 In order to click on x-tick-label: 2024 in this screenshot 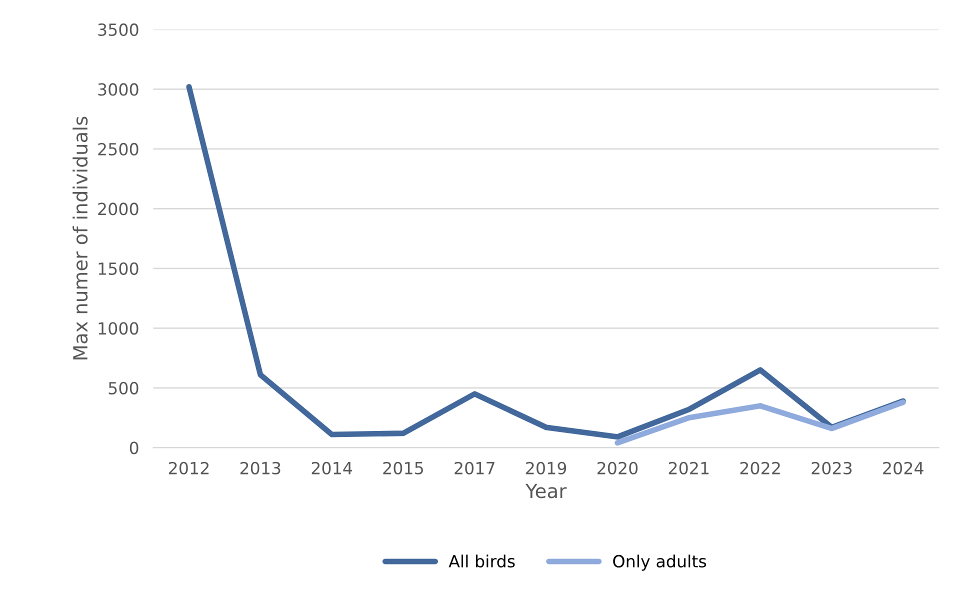, I will do `click(903, 468)`.